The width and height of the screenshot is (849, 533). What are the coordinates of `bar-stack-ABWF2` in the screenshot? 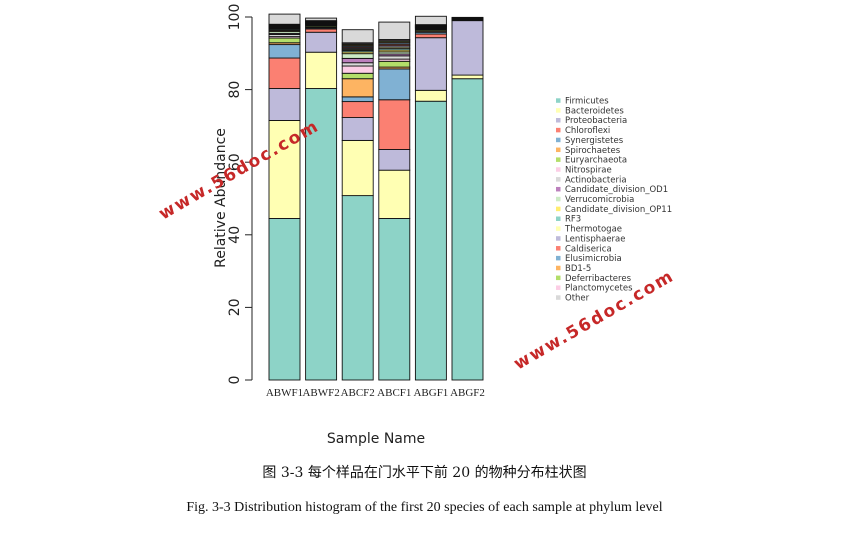 It's located at (321, 199).